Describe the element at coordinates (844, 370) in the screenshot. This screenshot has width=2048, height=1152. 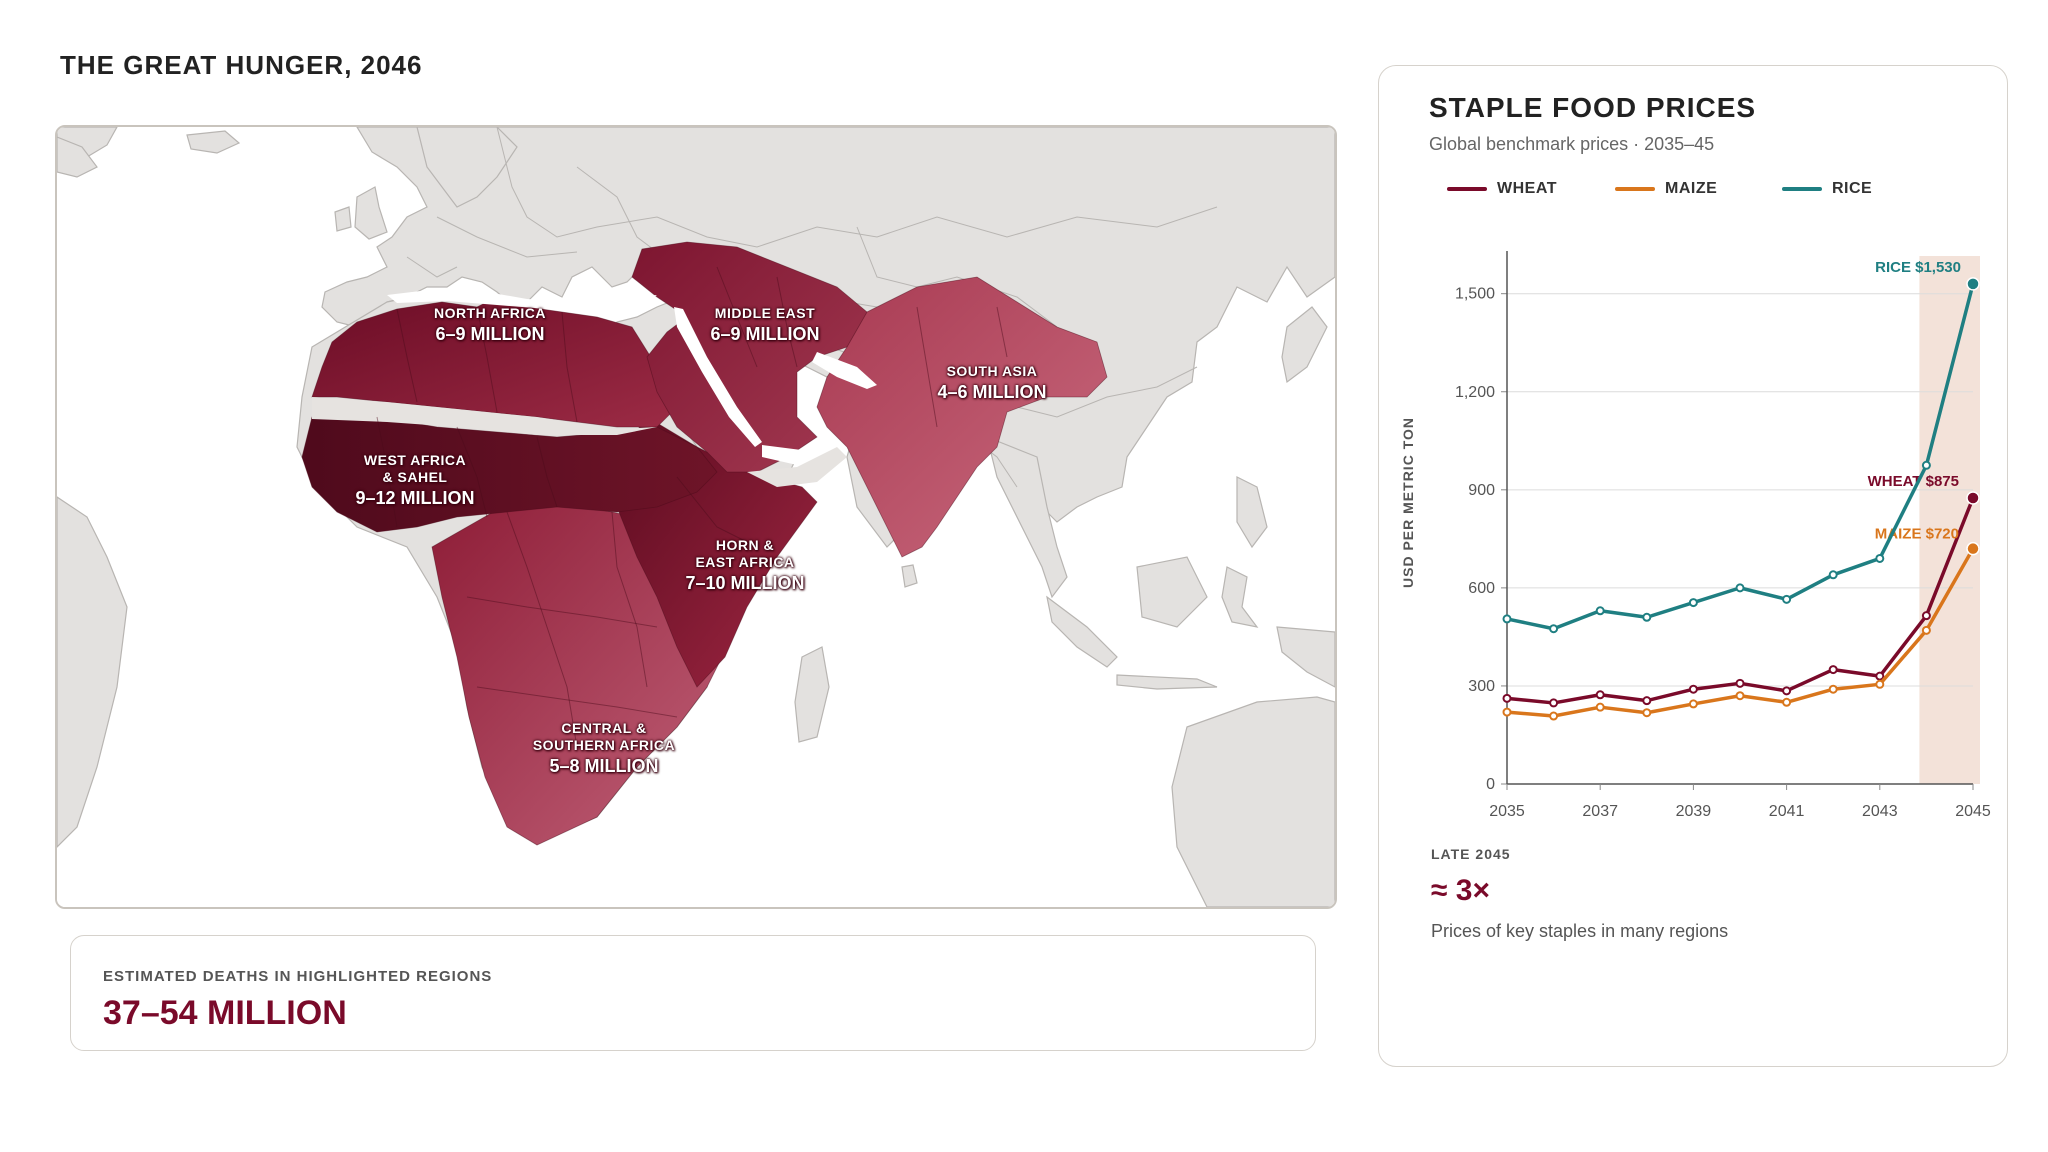
I see `persian-gulf` at that location.